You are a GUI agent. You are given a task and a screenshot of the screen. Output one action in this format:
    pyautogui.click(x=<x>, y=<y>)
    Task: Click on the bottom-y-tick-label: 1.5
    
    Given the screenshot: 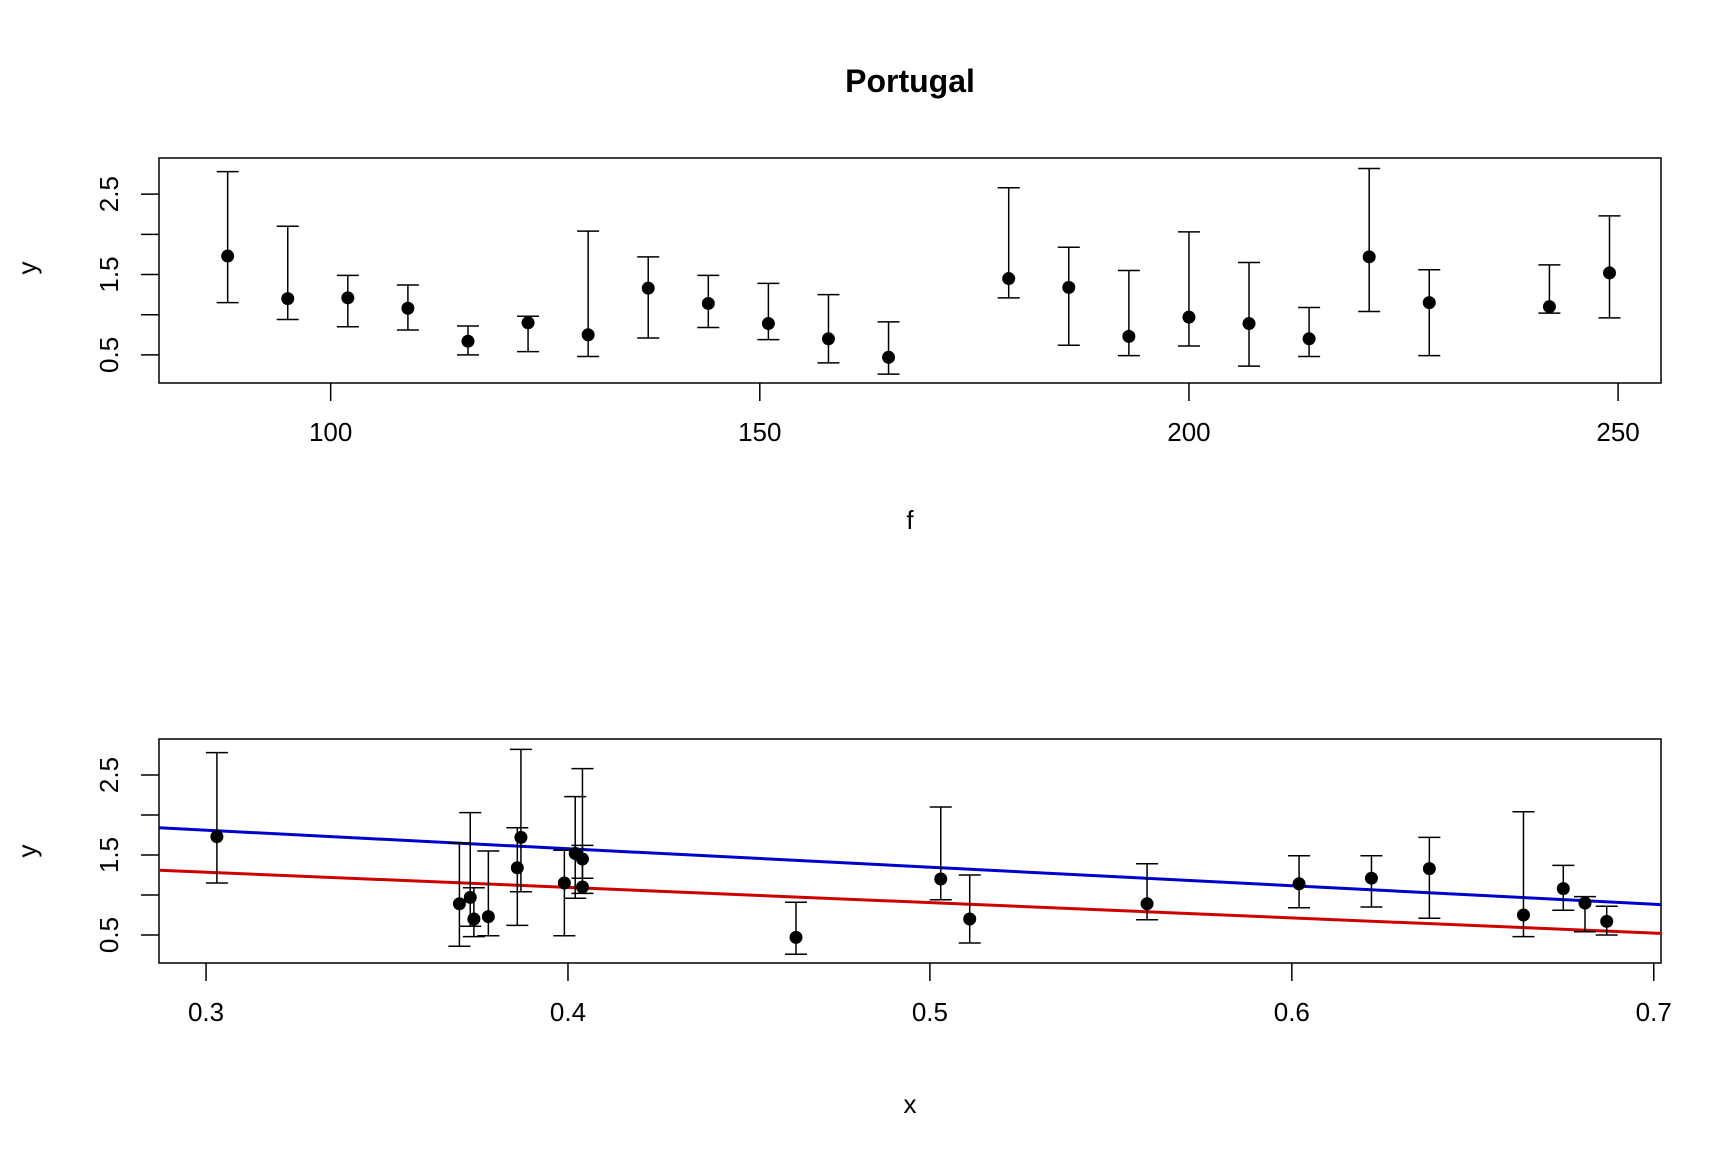 What is the action you would take?
    pyautogui.click(x=109, y=855)
    